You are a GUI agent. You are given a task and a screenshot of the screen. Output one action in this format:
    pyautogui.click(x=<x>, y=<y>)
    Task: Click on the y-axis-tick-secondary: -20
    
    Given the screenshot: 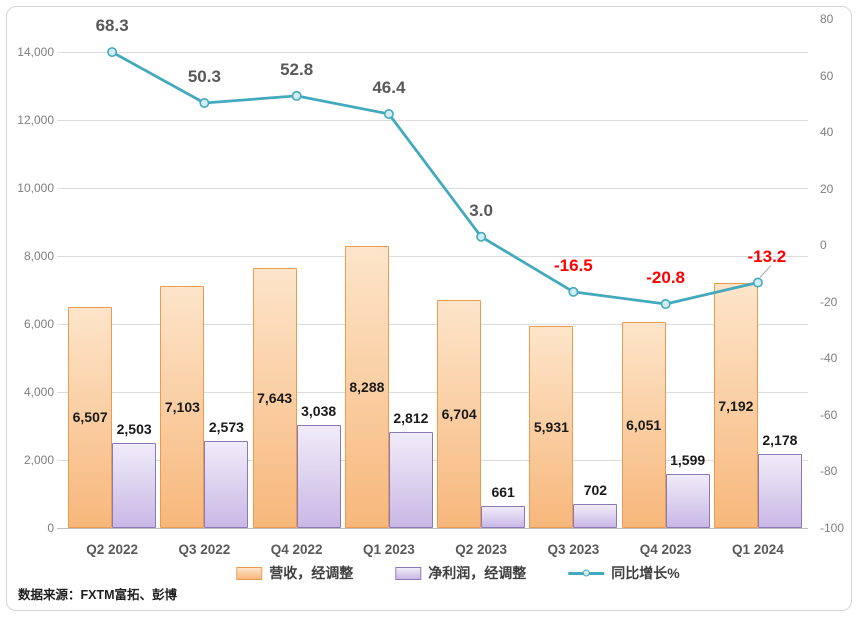 What is the action you would take?
    pyautogui.click(x=829, y=301)
    